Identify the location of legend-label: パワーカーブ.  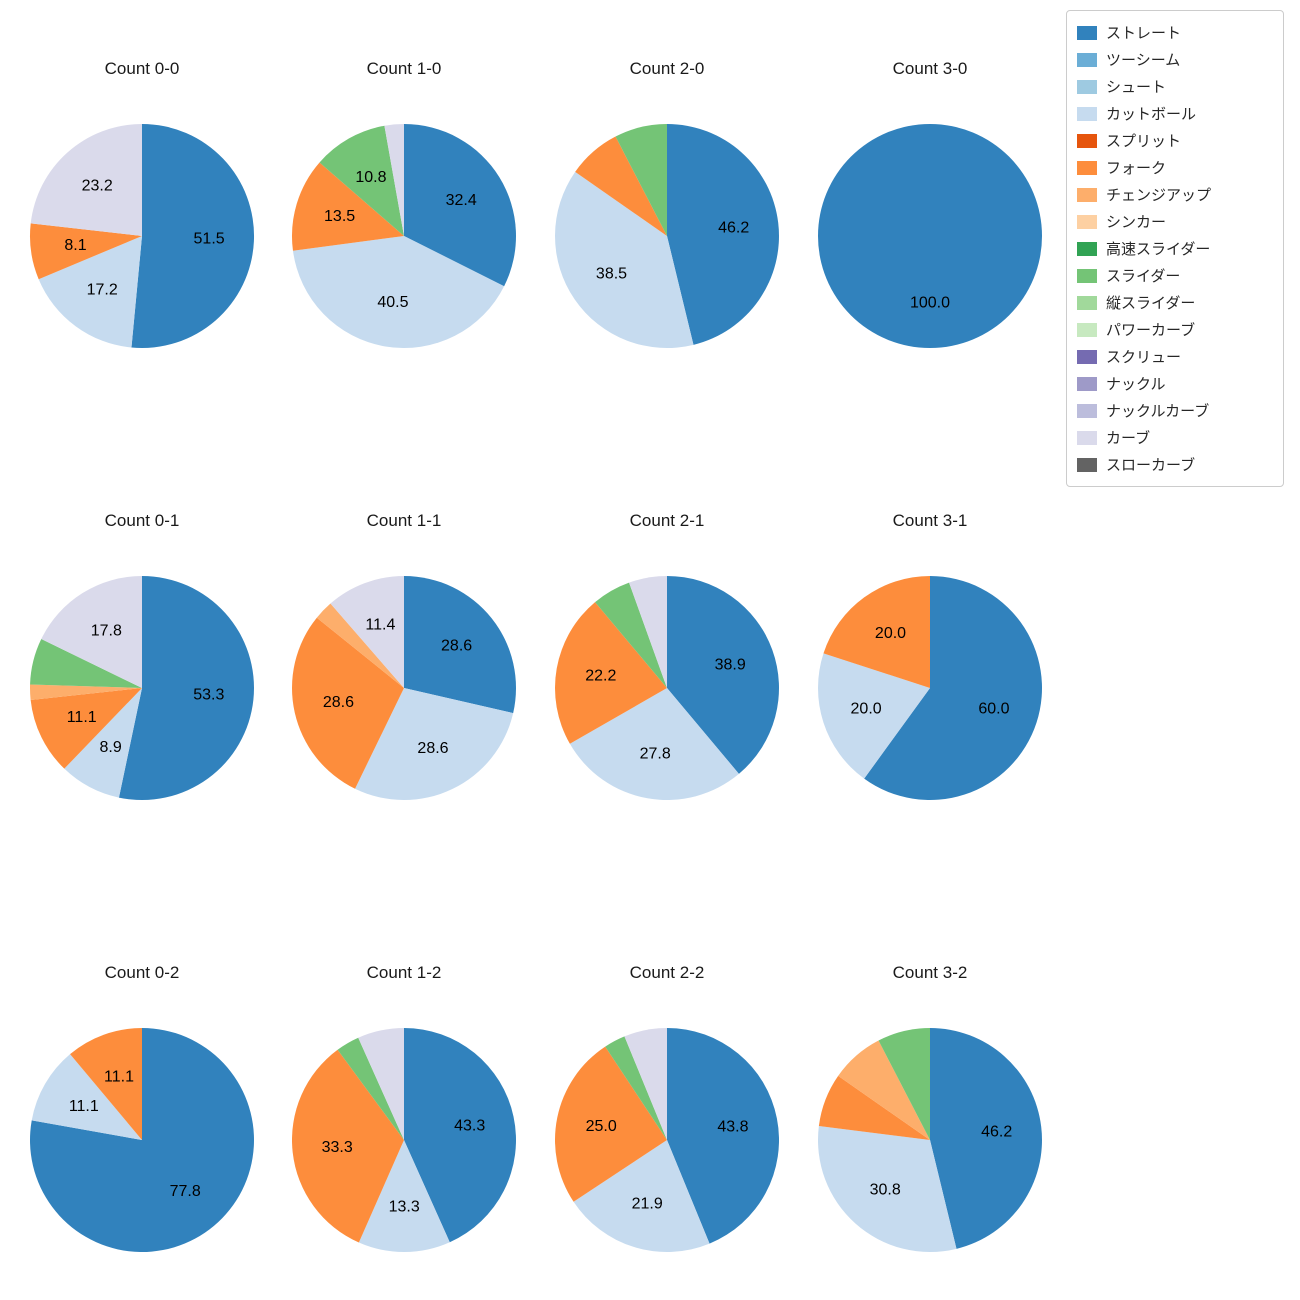
(1151, 330).